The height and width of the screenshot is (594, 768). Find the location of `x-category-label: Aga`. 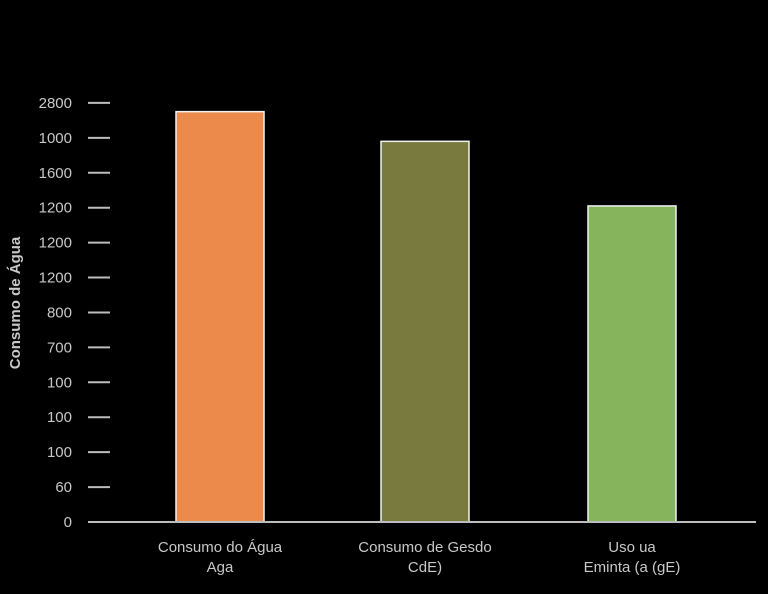

x-category-label: Aga is located at coordinates (220, 567).